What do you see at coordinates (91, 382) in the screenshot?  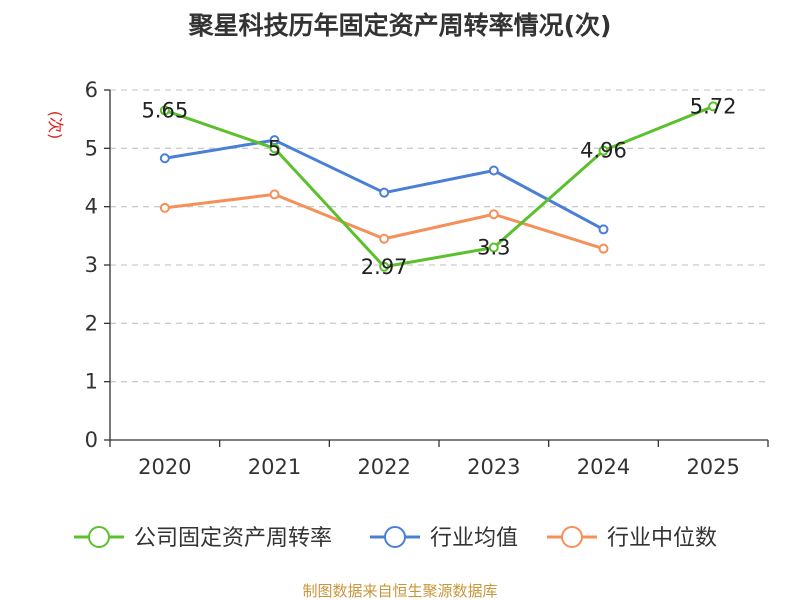 I see `y-tick-label: 1` at bounding box center [91, 382].